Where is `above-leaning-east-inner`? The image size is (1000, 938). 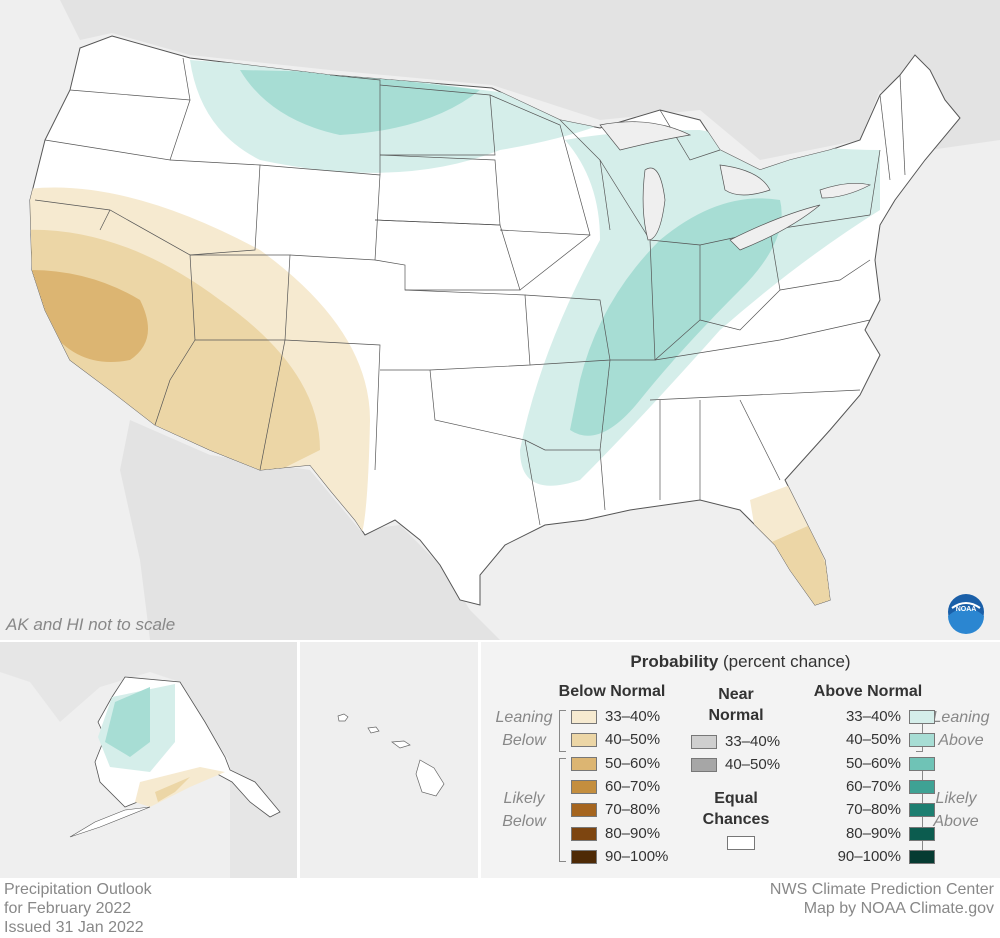 above-leaning-east-inner is located at coordinates (676, 317).